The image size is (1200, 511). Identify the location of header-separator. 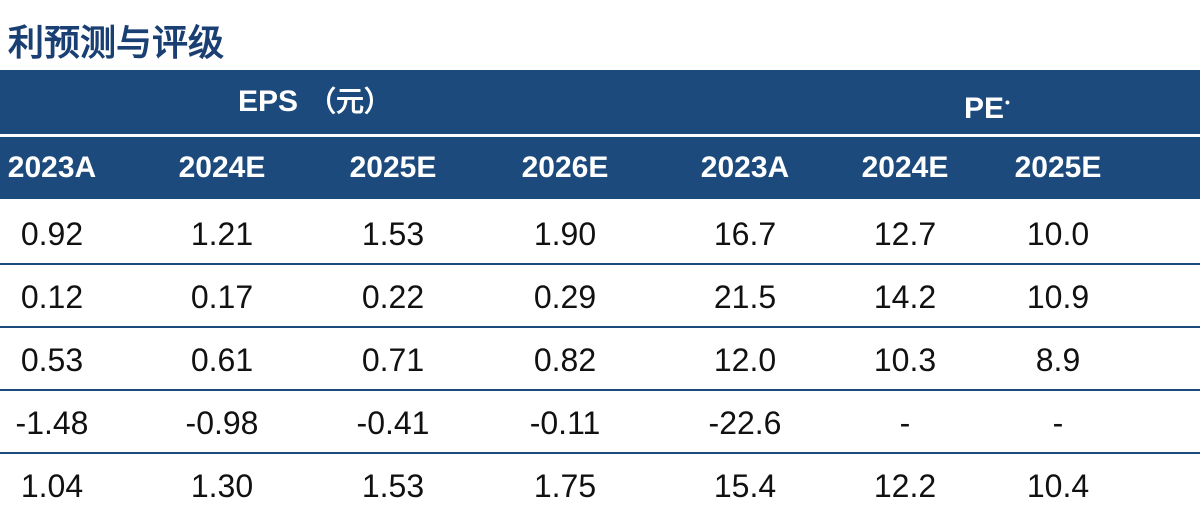
(600, 135).